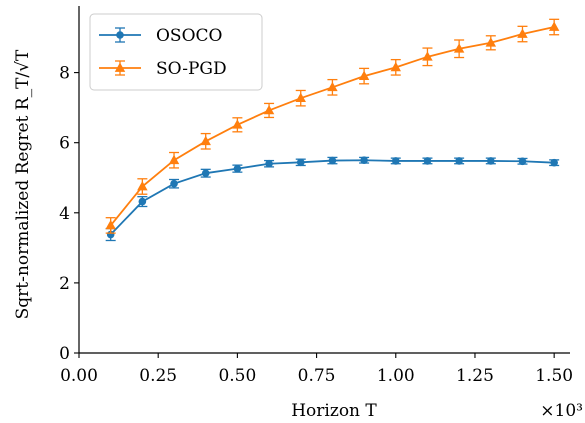 Image resolution: width=585 pixels, height=423 pixels. What do you see at coordinates (191, 69) in the screenshot?
I see `legend-label: SO-PGD` at bounding box center [191, 69].